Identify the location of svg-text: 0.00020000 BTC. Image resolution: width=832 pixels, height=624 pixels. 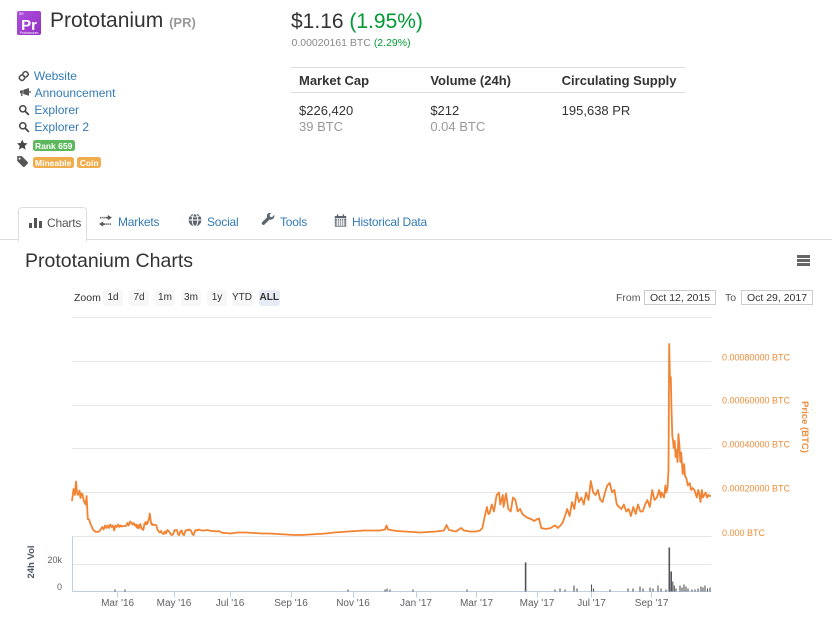
(756, 489).